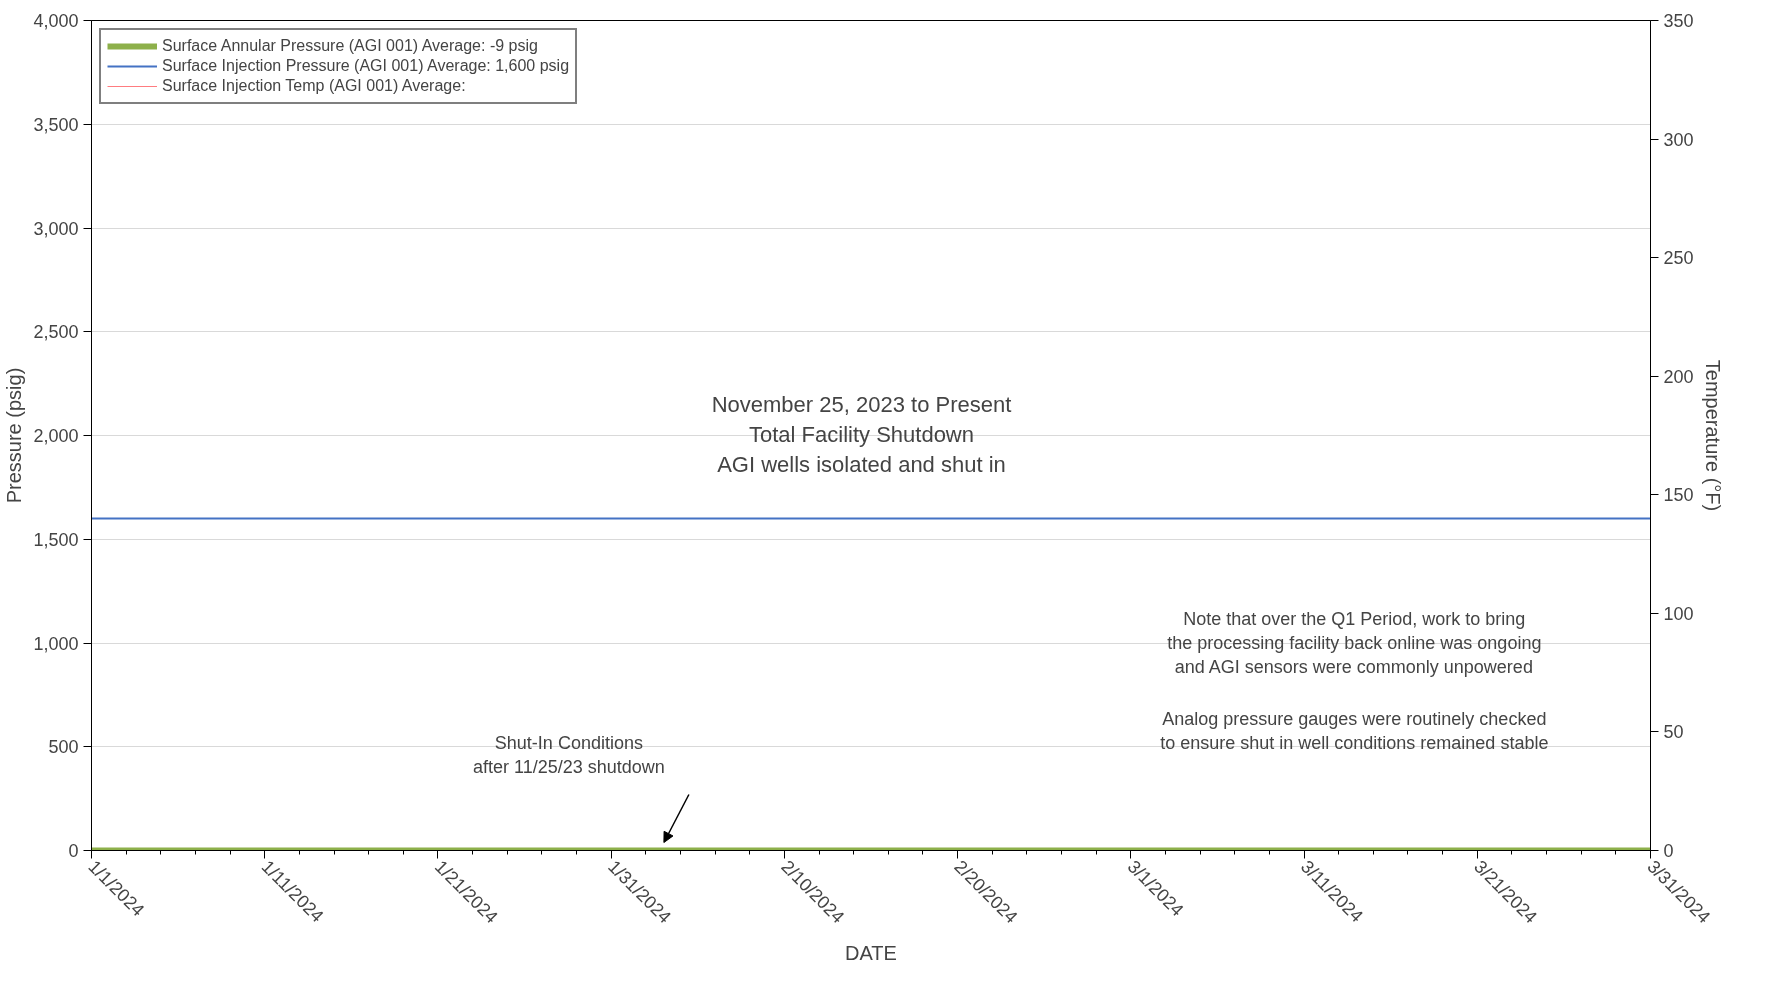 This screenshot has height=1003, width=1773. What do you see at coordinates (1668, 851) in the screenshot?
I see `y2-tick-label: 0` at bounding box center [1668, 851].